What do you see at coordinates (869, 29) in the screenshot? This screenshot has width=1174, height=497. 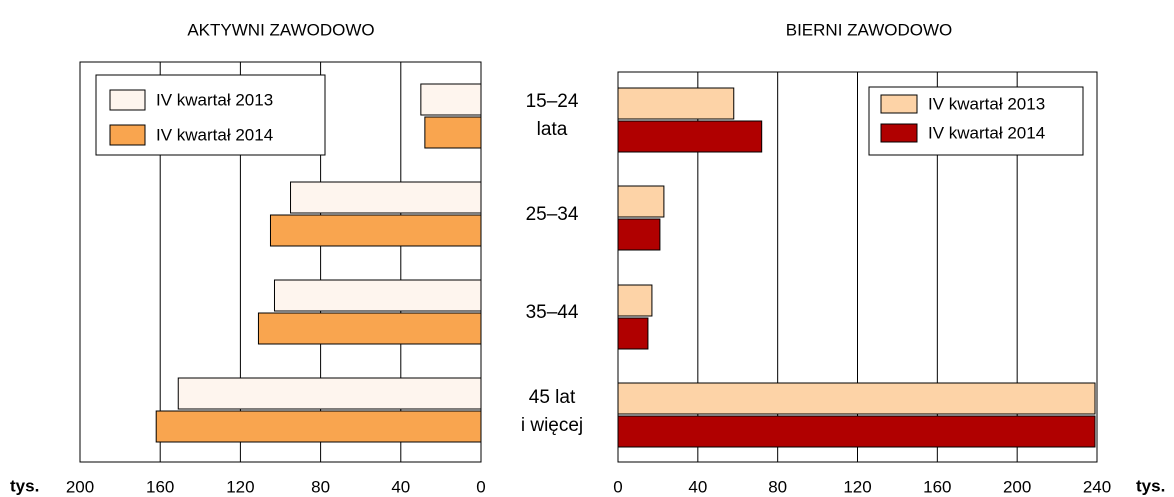 I see `chart-title: BIERNI ZAWODOWO` at bounding box center [869, 29].